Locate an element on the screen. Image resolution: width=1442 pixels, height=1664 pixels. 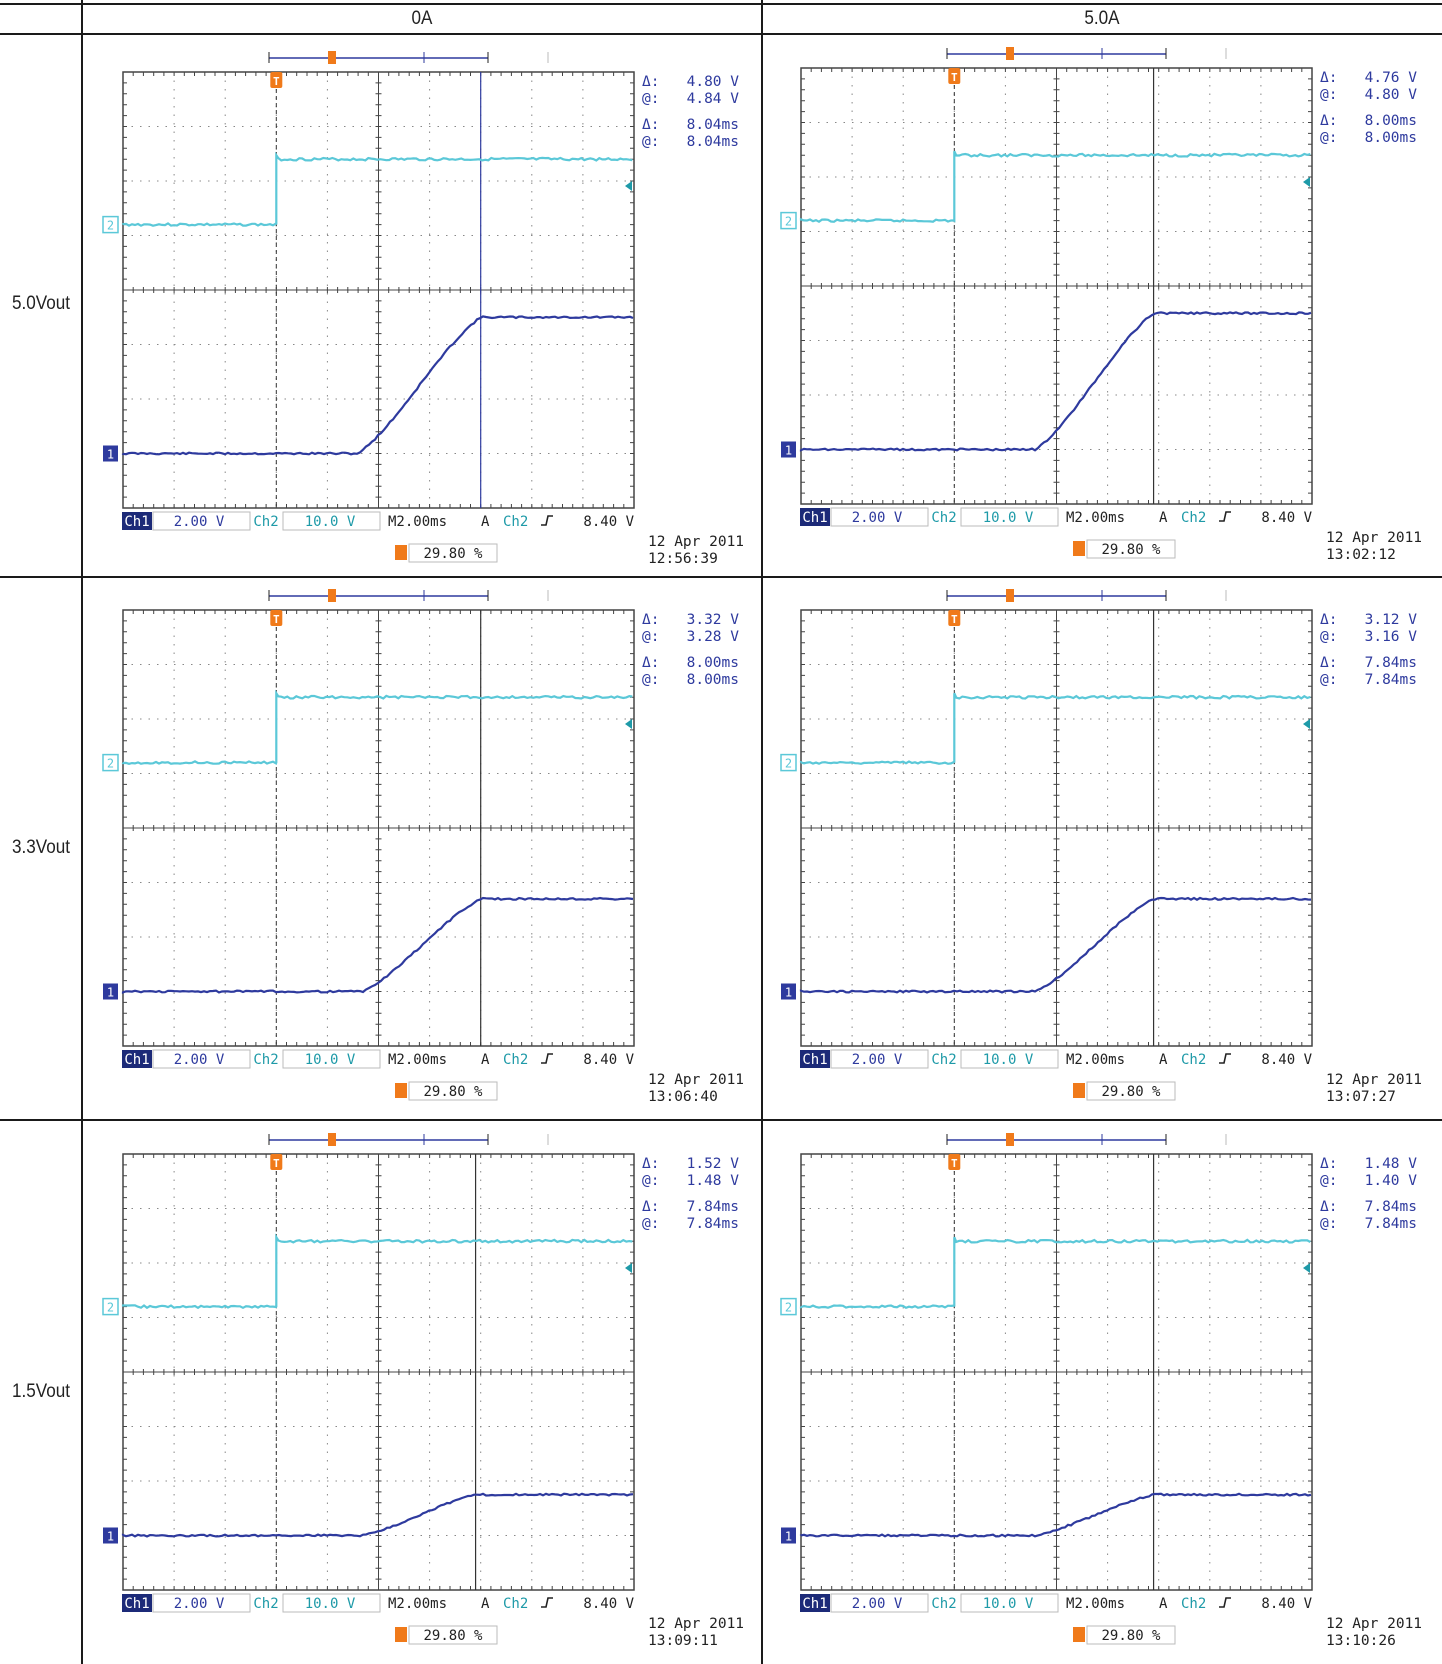
trigger-marker-glyph: T is located at coordinates (276, 619).